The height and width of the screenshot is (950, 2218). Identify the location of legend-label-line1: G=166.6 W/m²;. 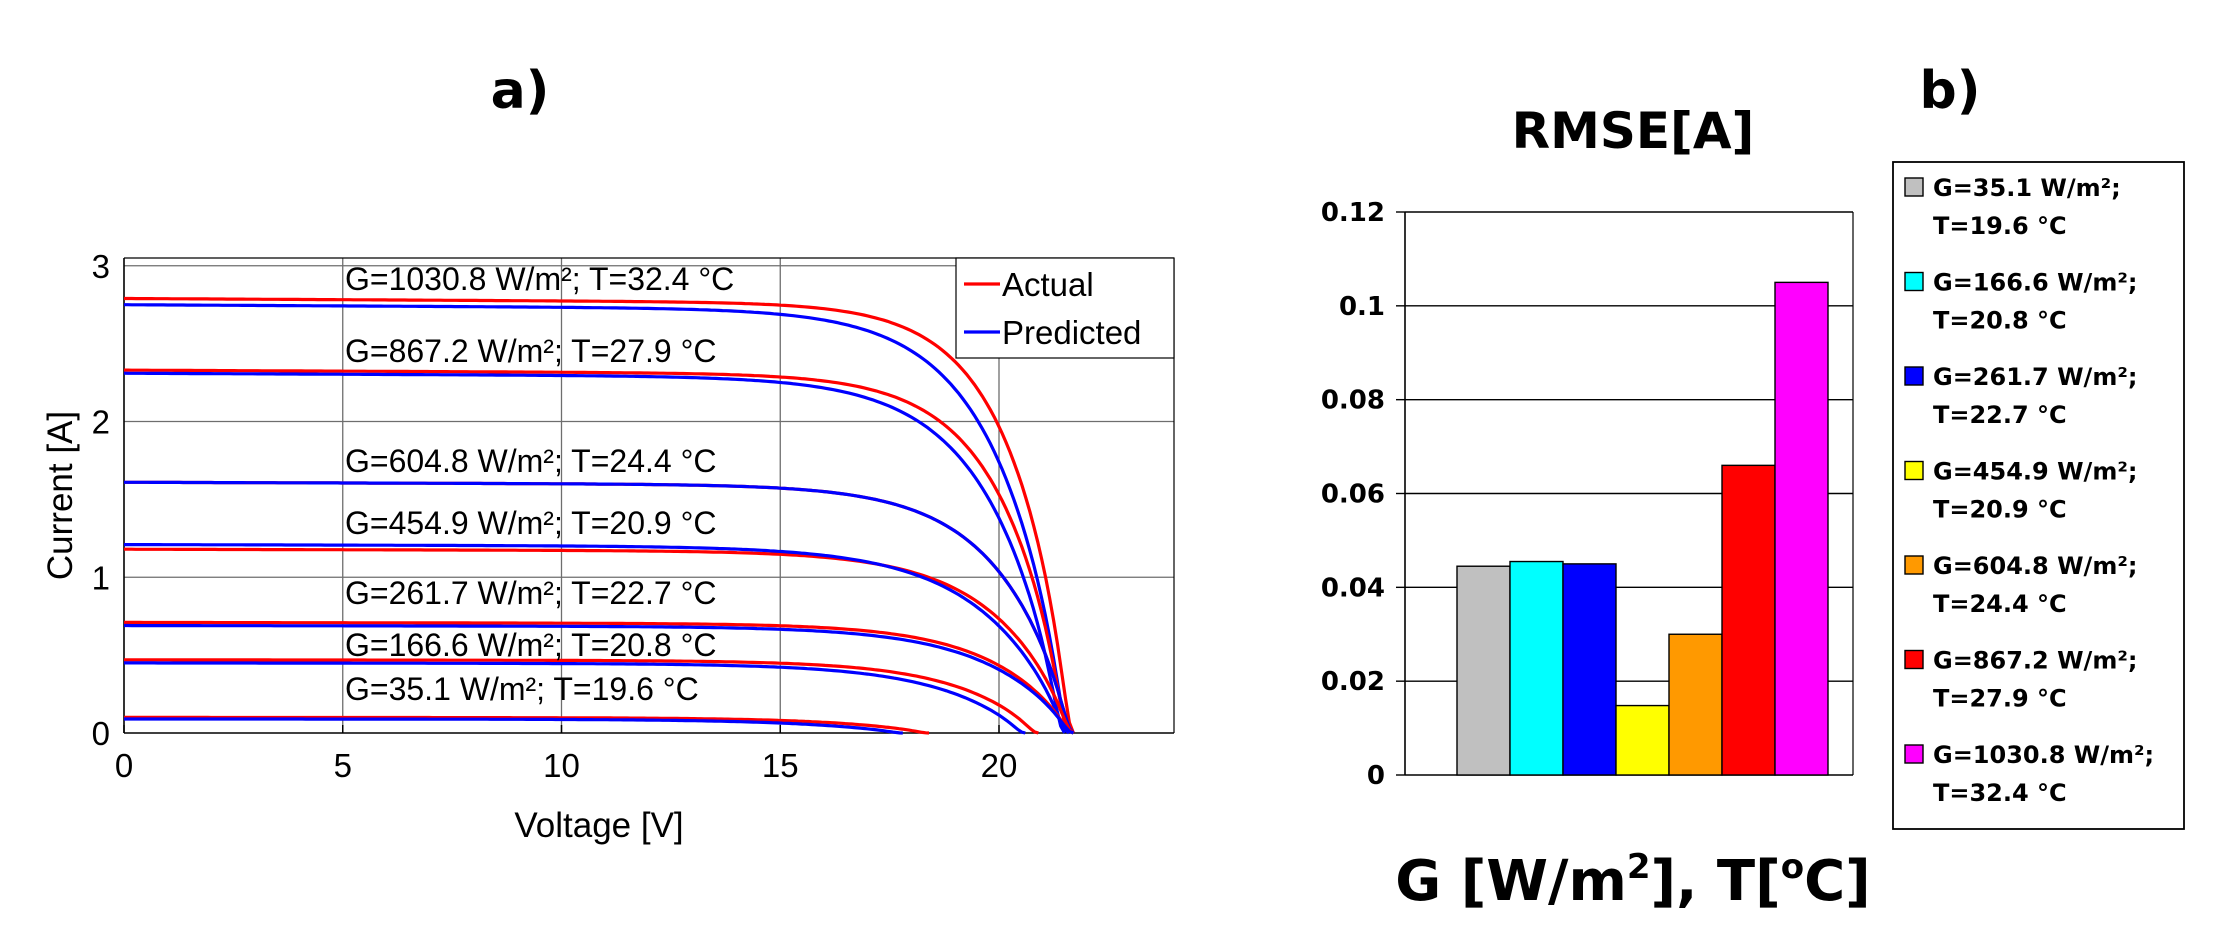
(2035, 283).